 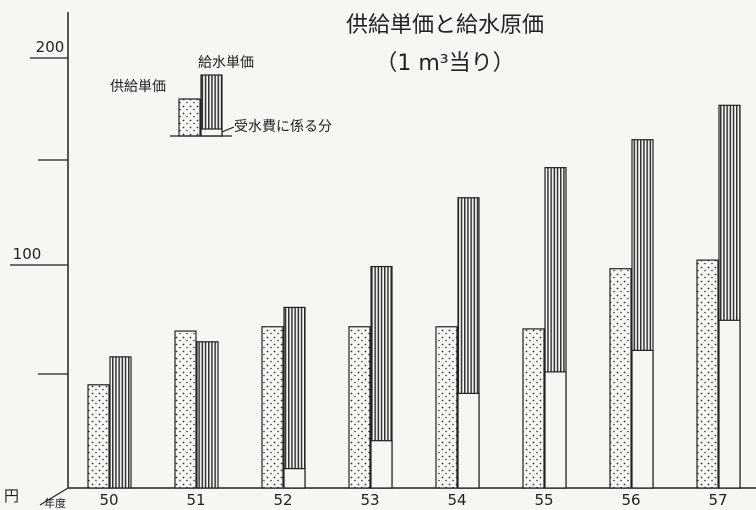 I want to click on x-tick-label-51: 51, so click(x=195, y=500).